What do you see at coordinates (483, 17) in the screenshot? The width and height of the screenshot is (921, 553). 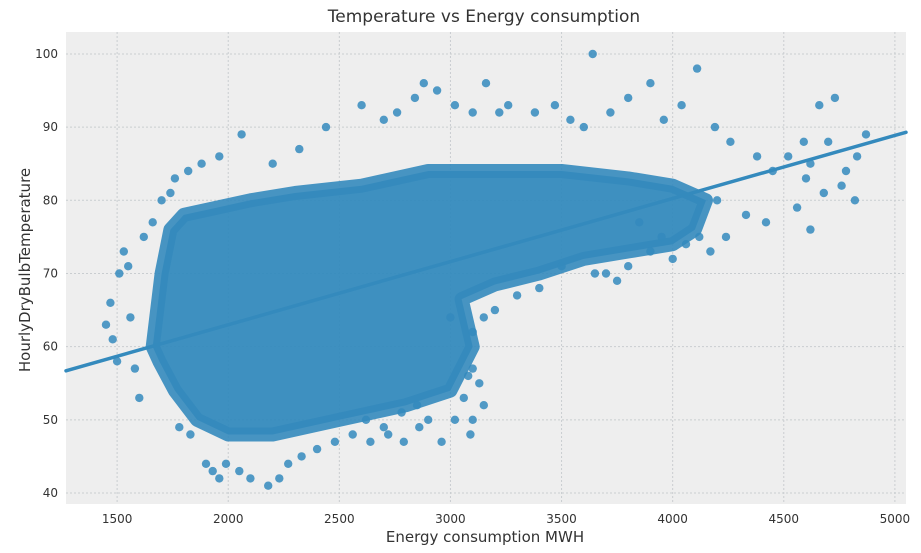 I see `chart-title: Temperature vs Energy consumption` at bounding box center [483, 17].